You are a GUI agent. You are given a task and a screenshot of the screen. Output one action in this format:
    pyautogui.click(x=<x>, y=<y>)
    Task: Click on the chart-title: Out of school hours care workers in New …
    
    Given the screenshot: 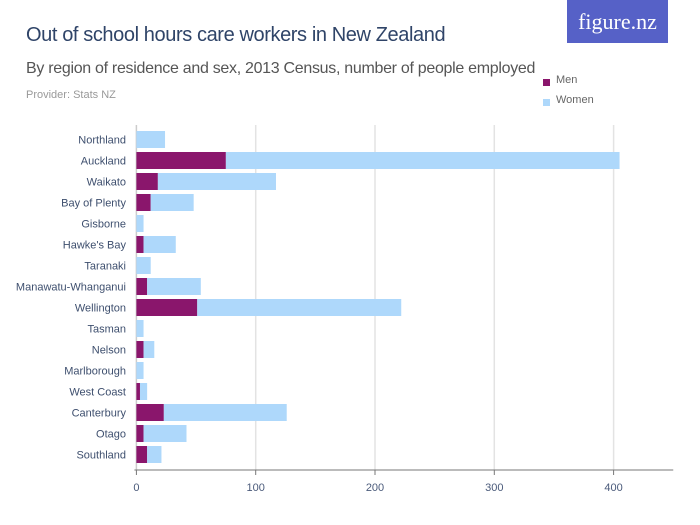 What is the action you would take?
    pyautogui.click(x=236, y=35)
    